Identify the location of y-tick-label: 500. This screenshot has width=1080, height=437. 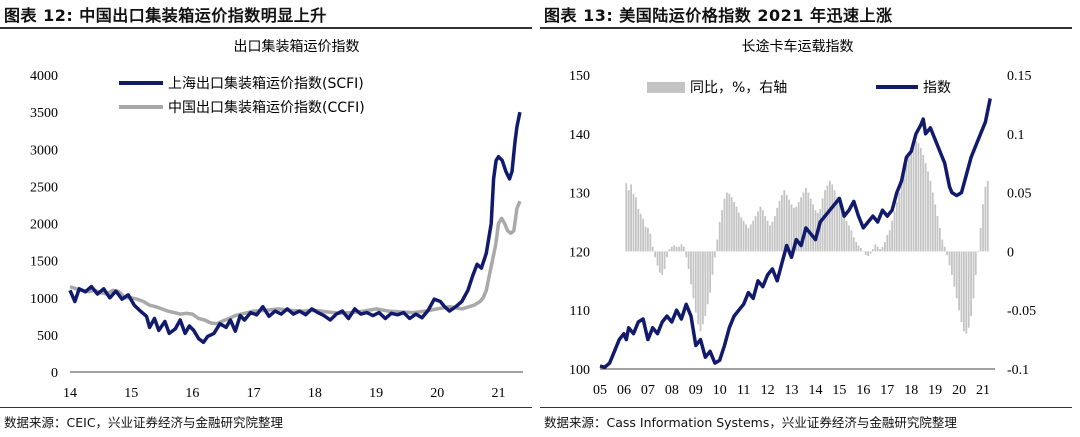
(47, 336).